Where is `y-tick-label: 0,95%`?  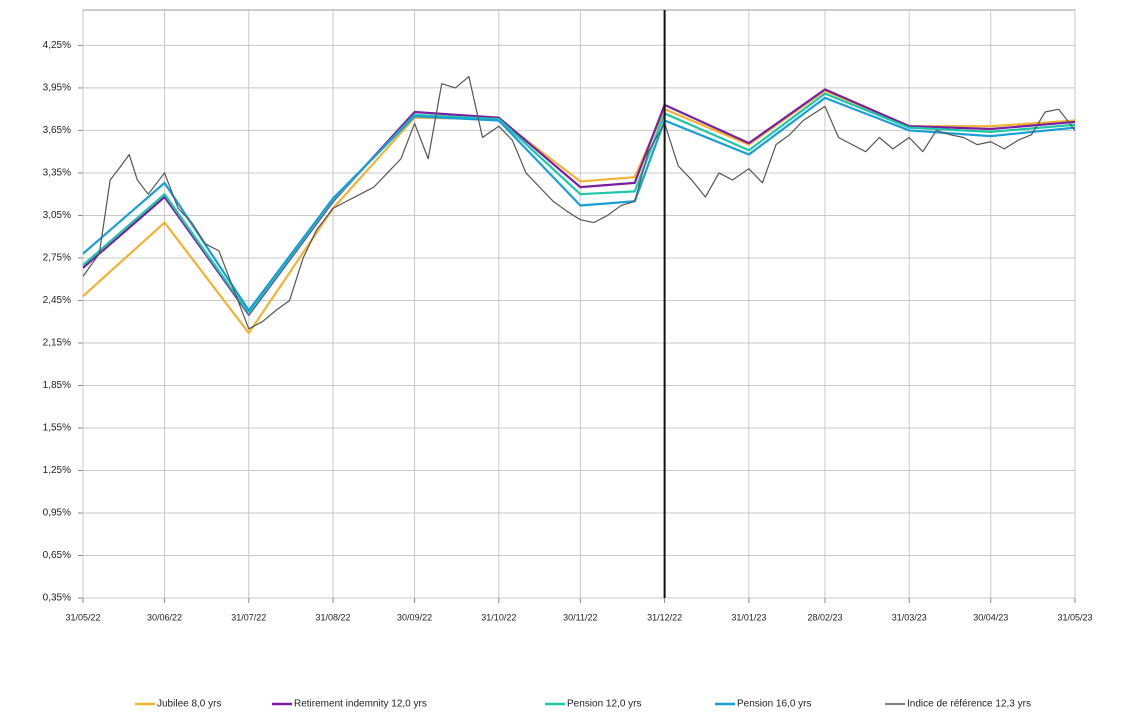
y-tick-label: 0,95% is located at coordinates (57, 513).